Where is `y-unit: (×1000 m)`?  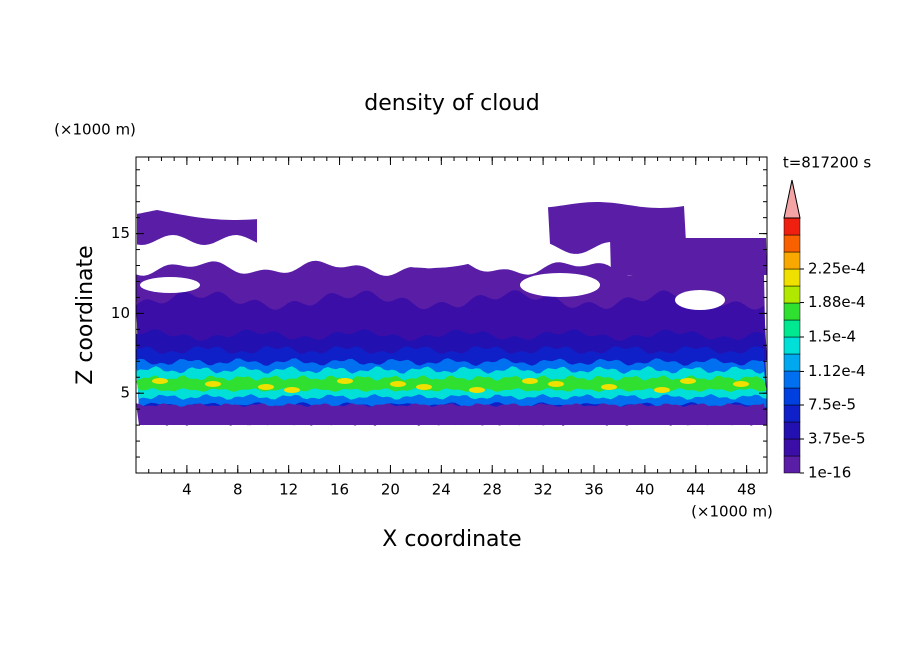
y-unit: (×1000 m) is located at coordinates (95, 130).